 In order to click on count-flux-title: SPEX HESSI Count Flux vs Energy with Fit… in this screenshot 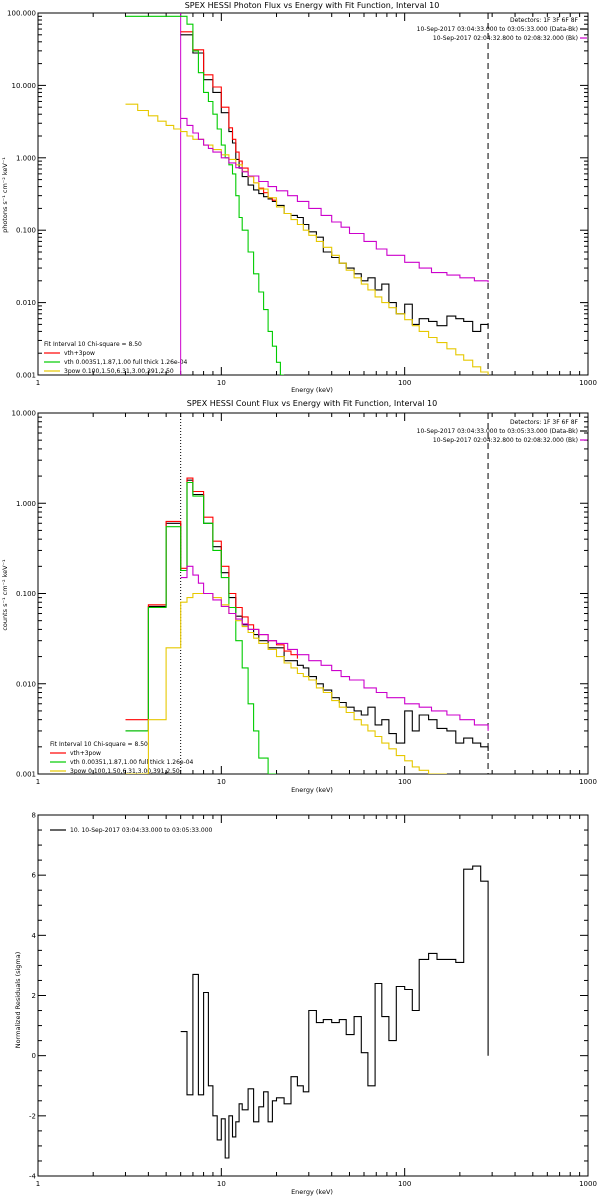, I will do `click(312, 403)`.